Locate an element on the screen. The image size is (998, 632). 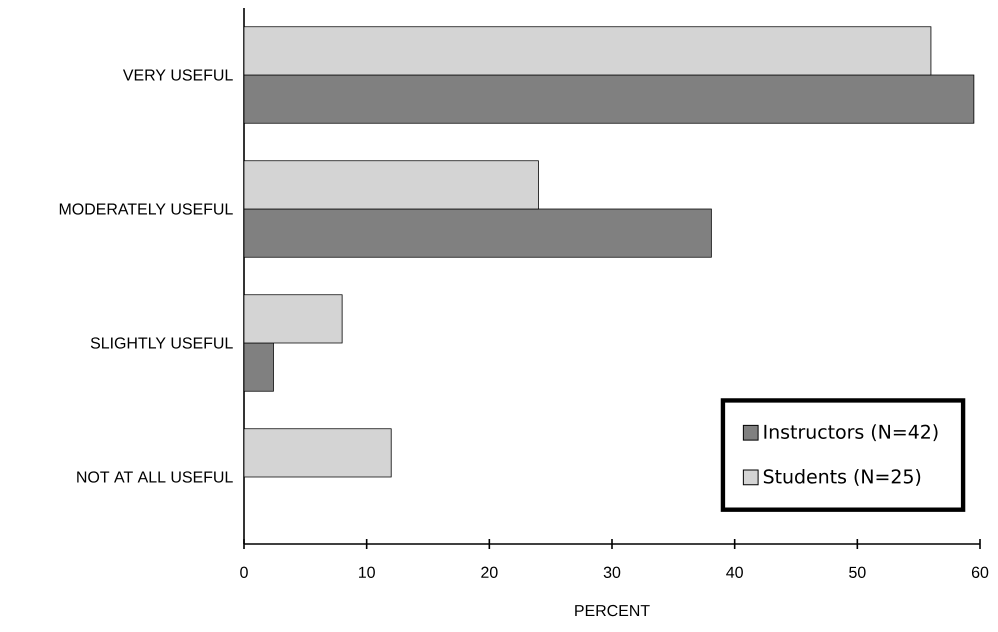
x-tick-label: 0 is located at coordinates (244, 572).